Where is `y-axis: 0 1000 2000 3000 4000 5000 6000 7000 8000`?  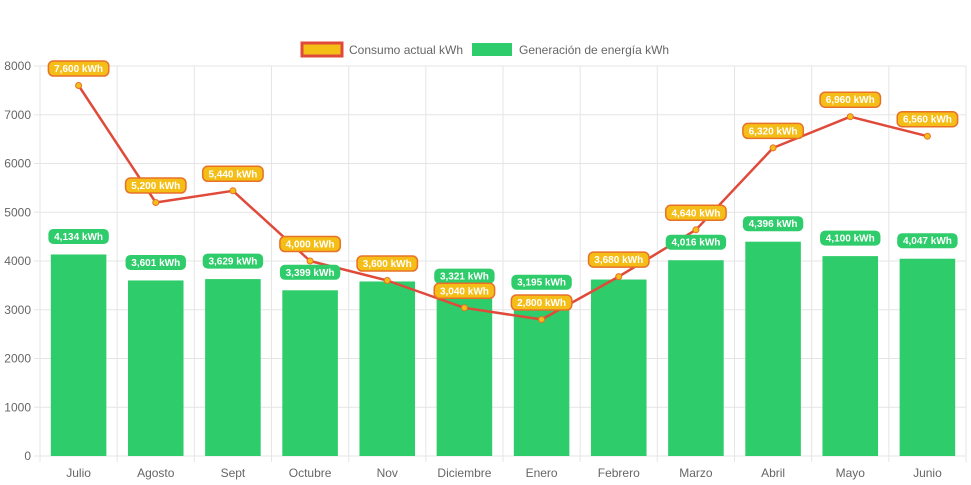 y-axis: 0 1000 2000 3000 4000 5000 6000 7000 8000 is located at coordinates (22, 261).